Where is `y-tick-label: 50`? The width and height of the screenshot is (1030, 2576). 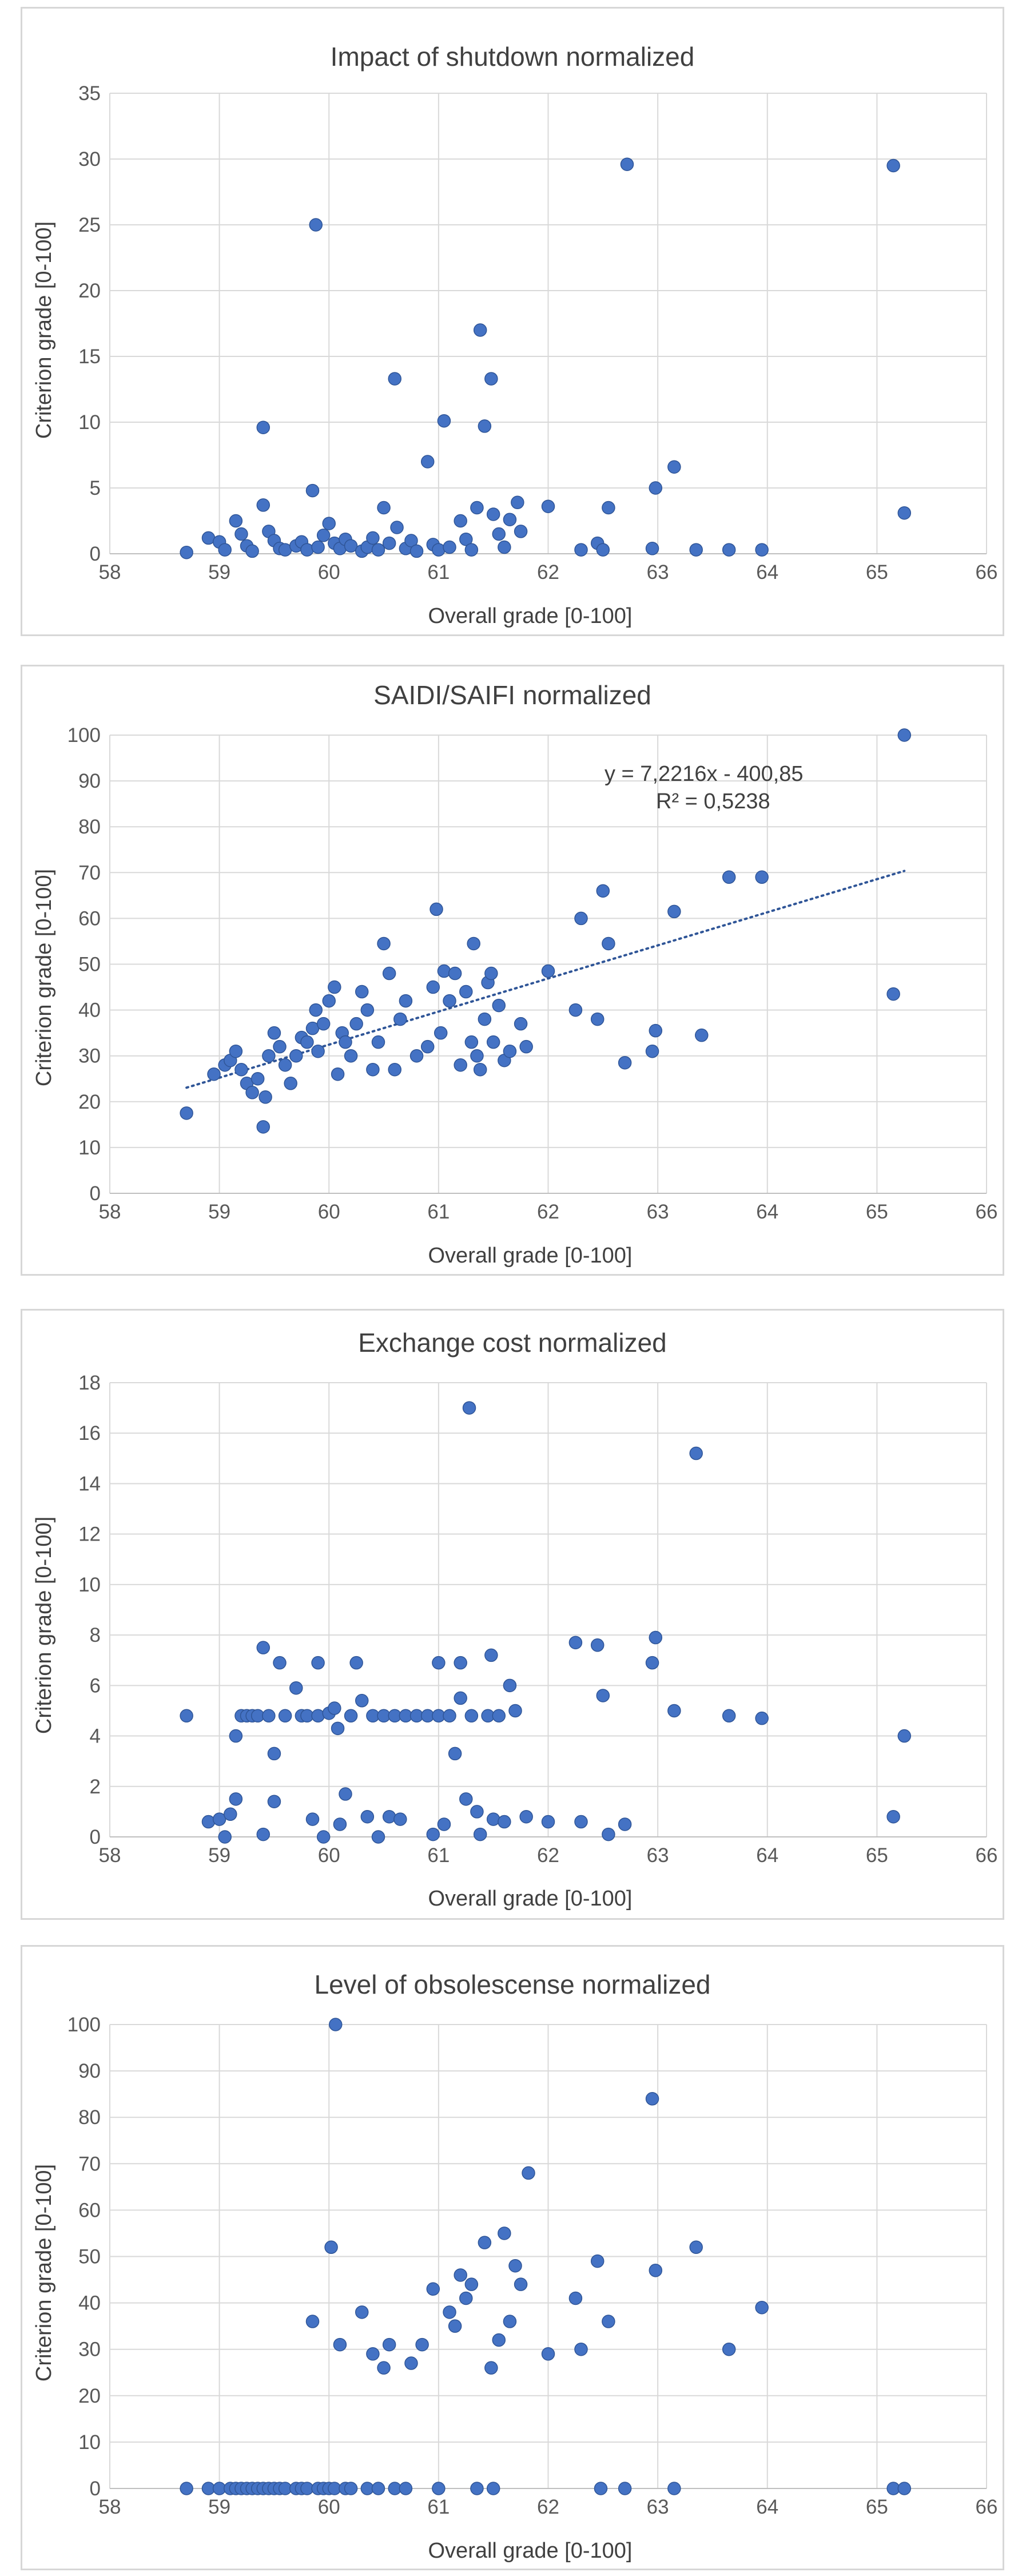 y-tick-label: 50 is located at coordinates (89, 965).